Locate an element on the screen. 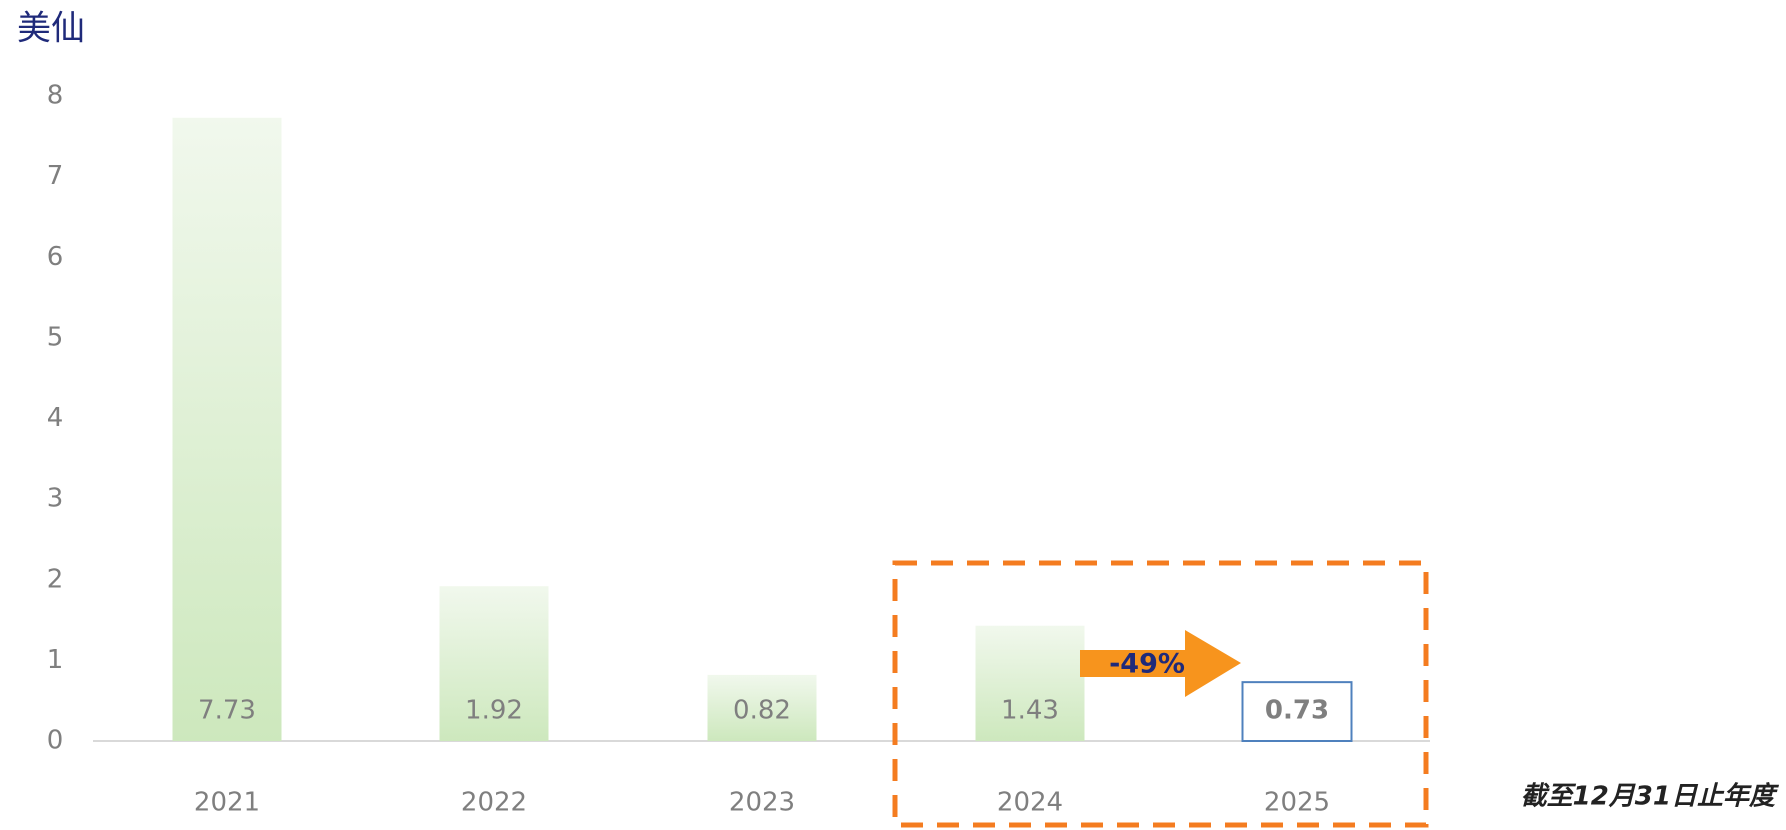  y-tick-label: 3 is located at coordinates (55, 499).